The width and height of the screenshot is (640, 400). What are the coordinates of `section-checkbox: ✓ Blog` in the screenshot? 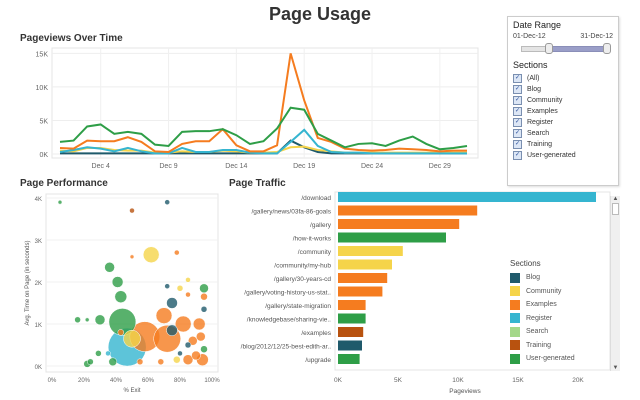 It's located at (563, 89).